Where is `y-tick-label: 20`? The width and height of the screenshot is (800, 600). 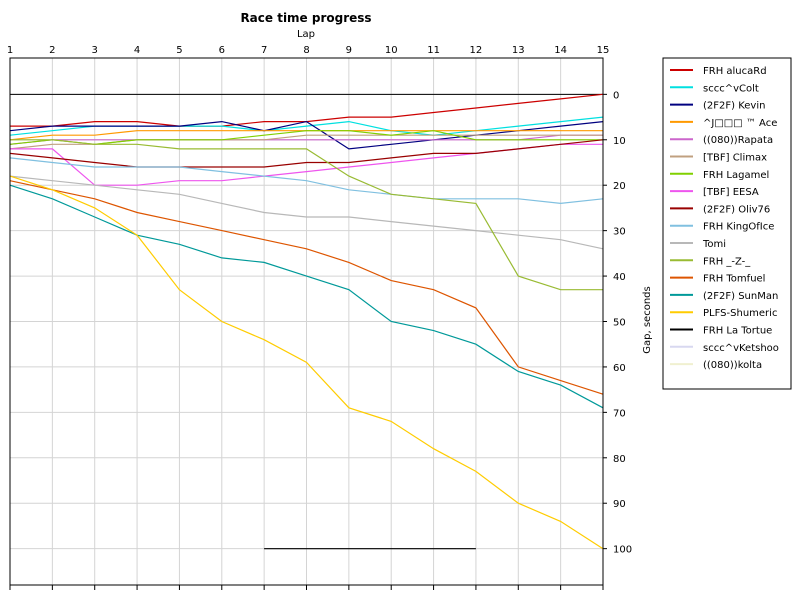
y-tick-label: 20 is located at coordinates (619, 186).